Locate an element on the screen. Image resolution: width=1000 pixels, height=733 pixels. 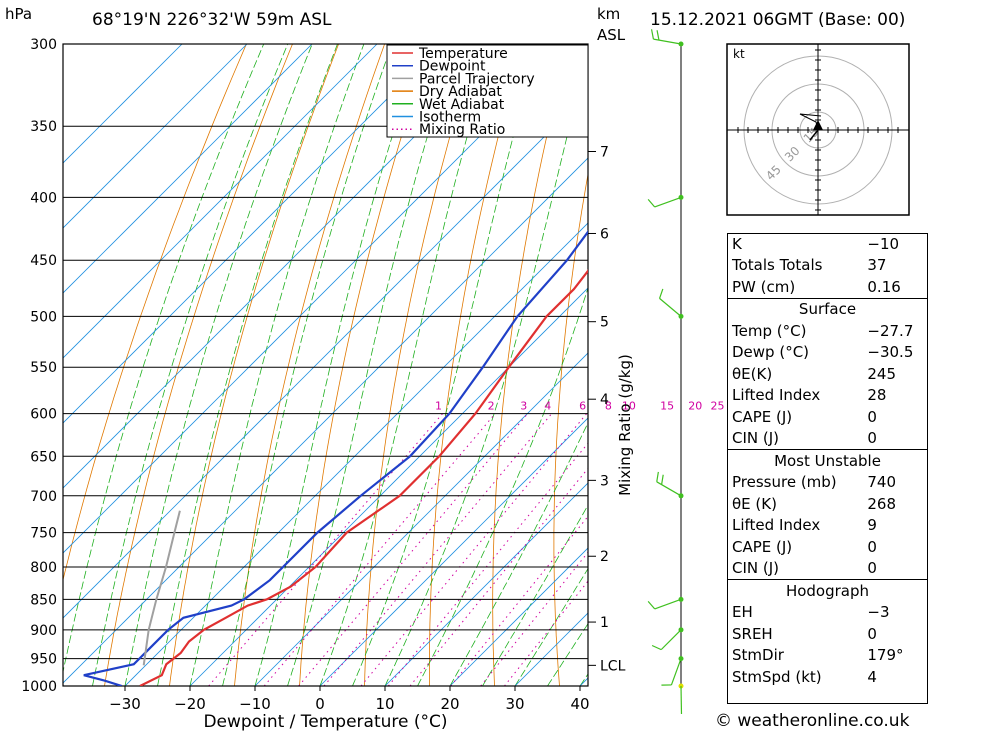
mixing-ratio-label: 25 is located at coordinates (718, 406).